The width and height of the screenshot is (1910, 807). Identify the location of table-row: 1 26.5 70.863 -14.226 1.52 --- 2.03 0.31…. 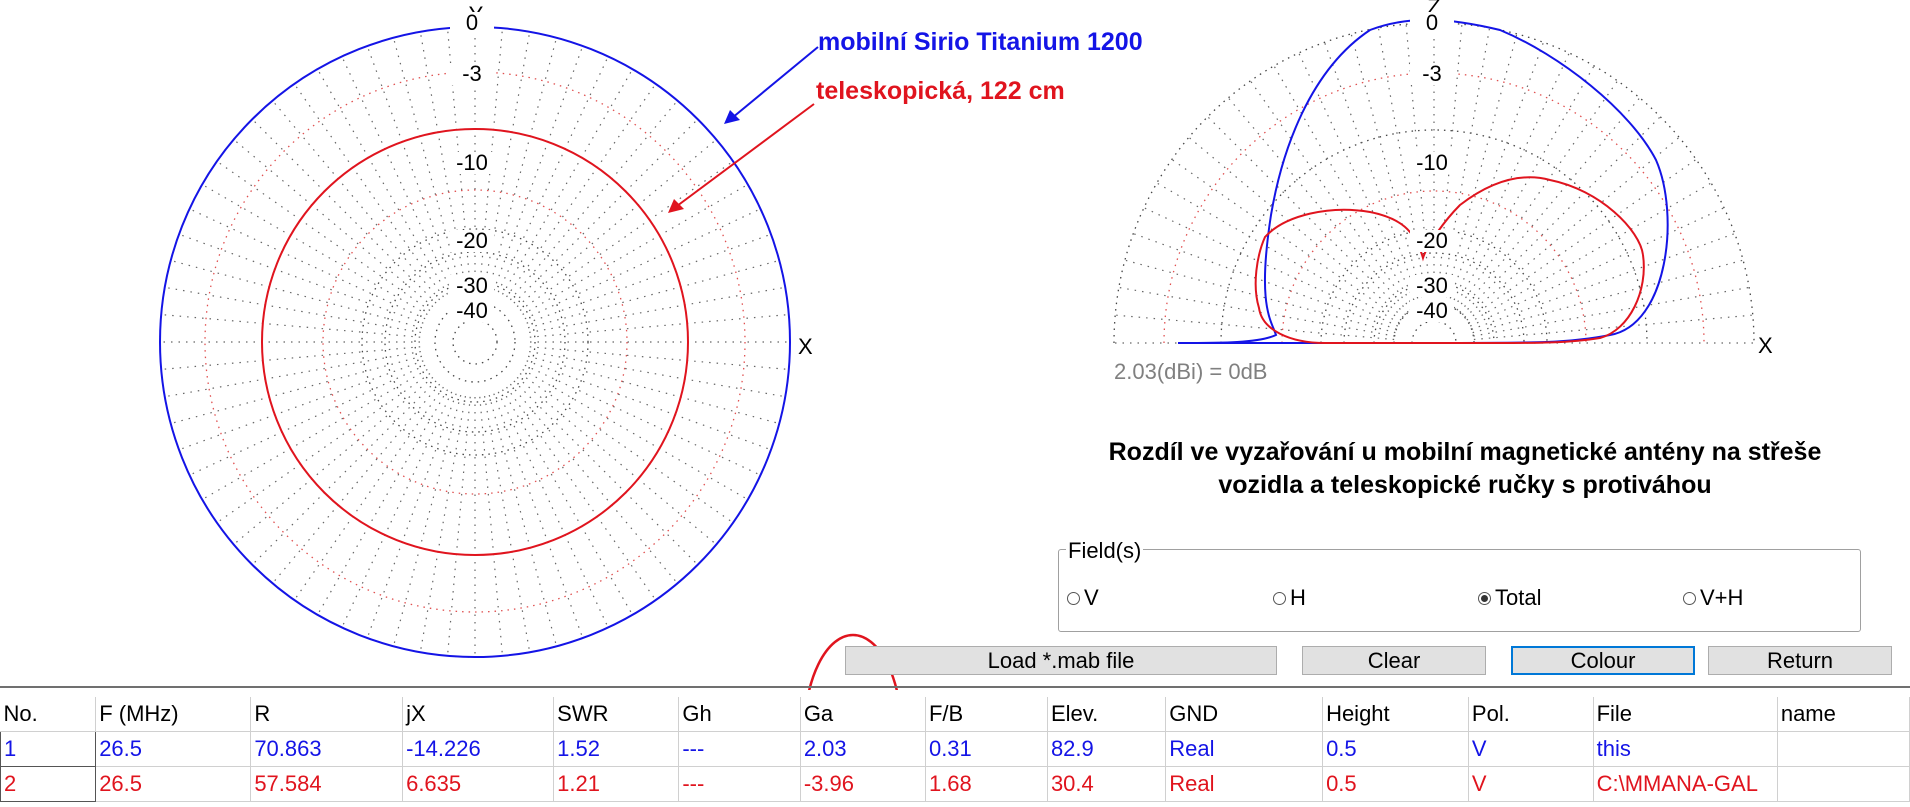
(955, 749).